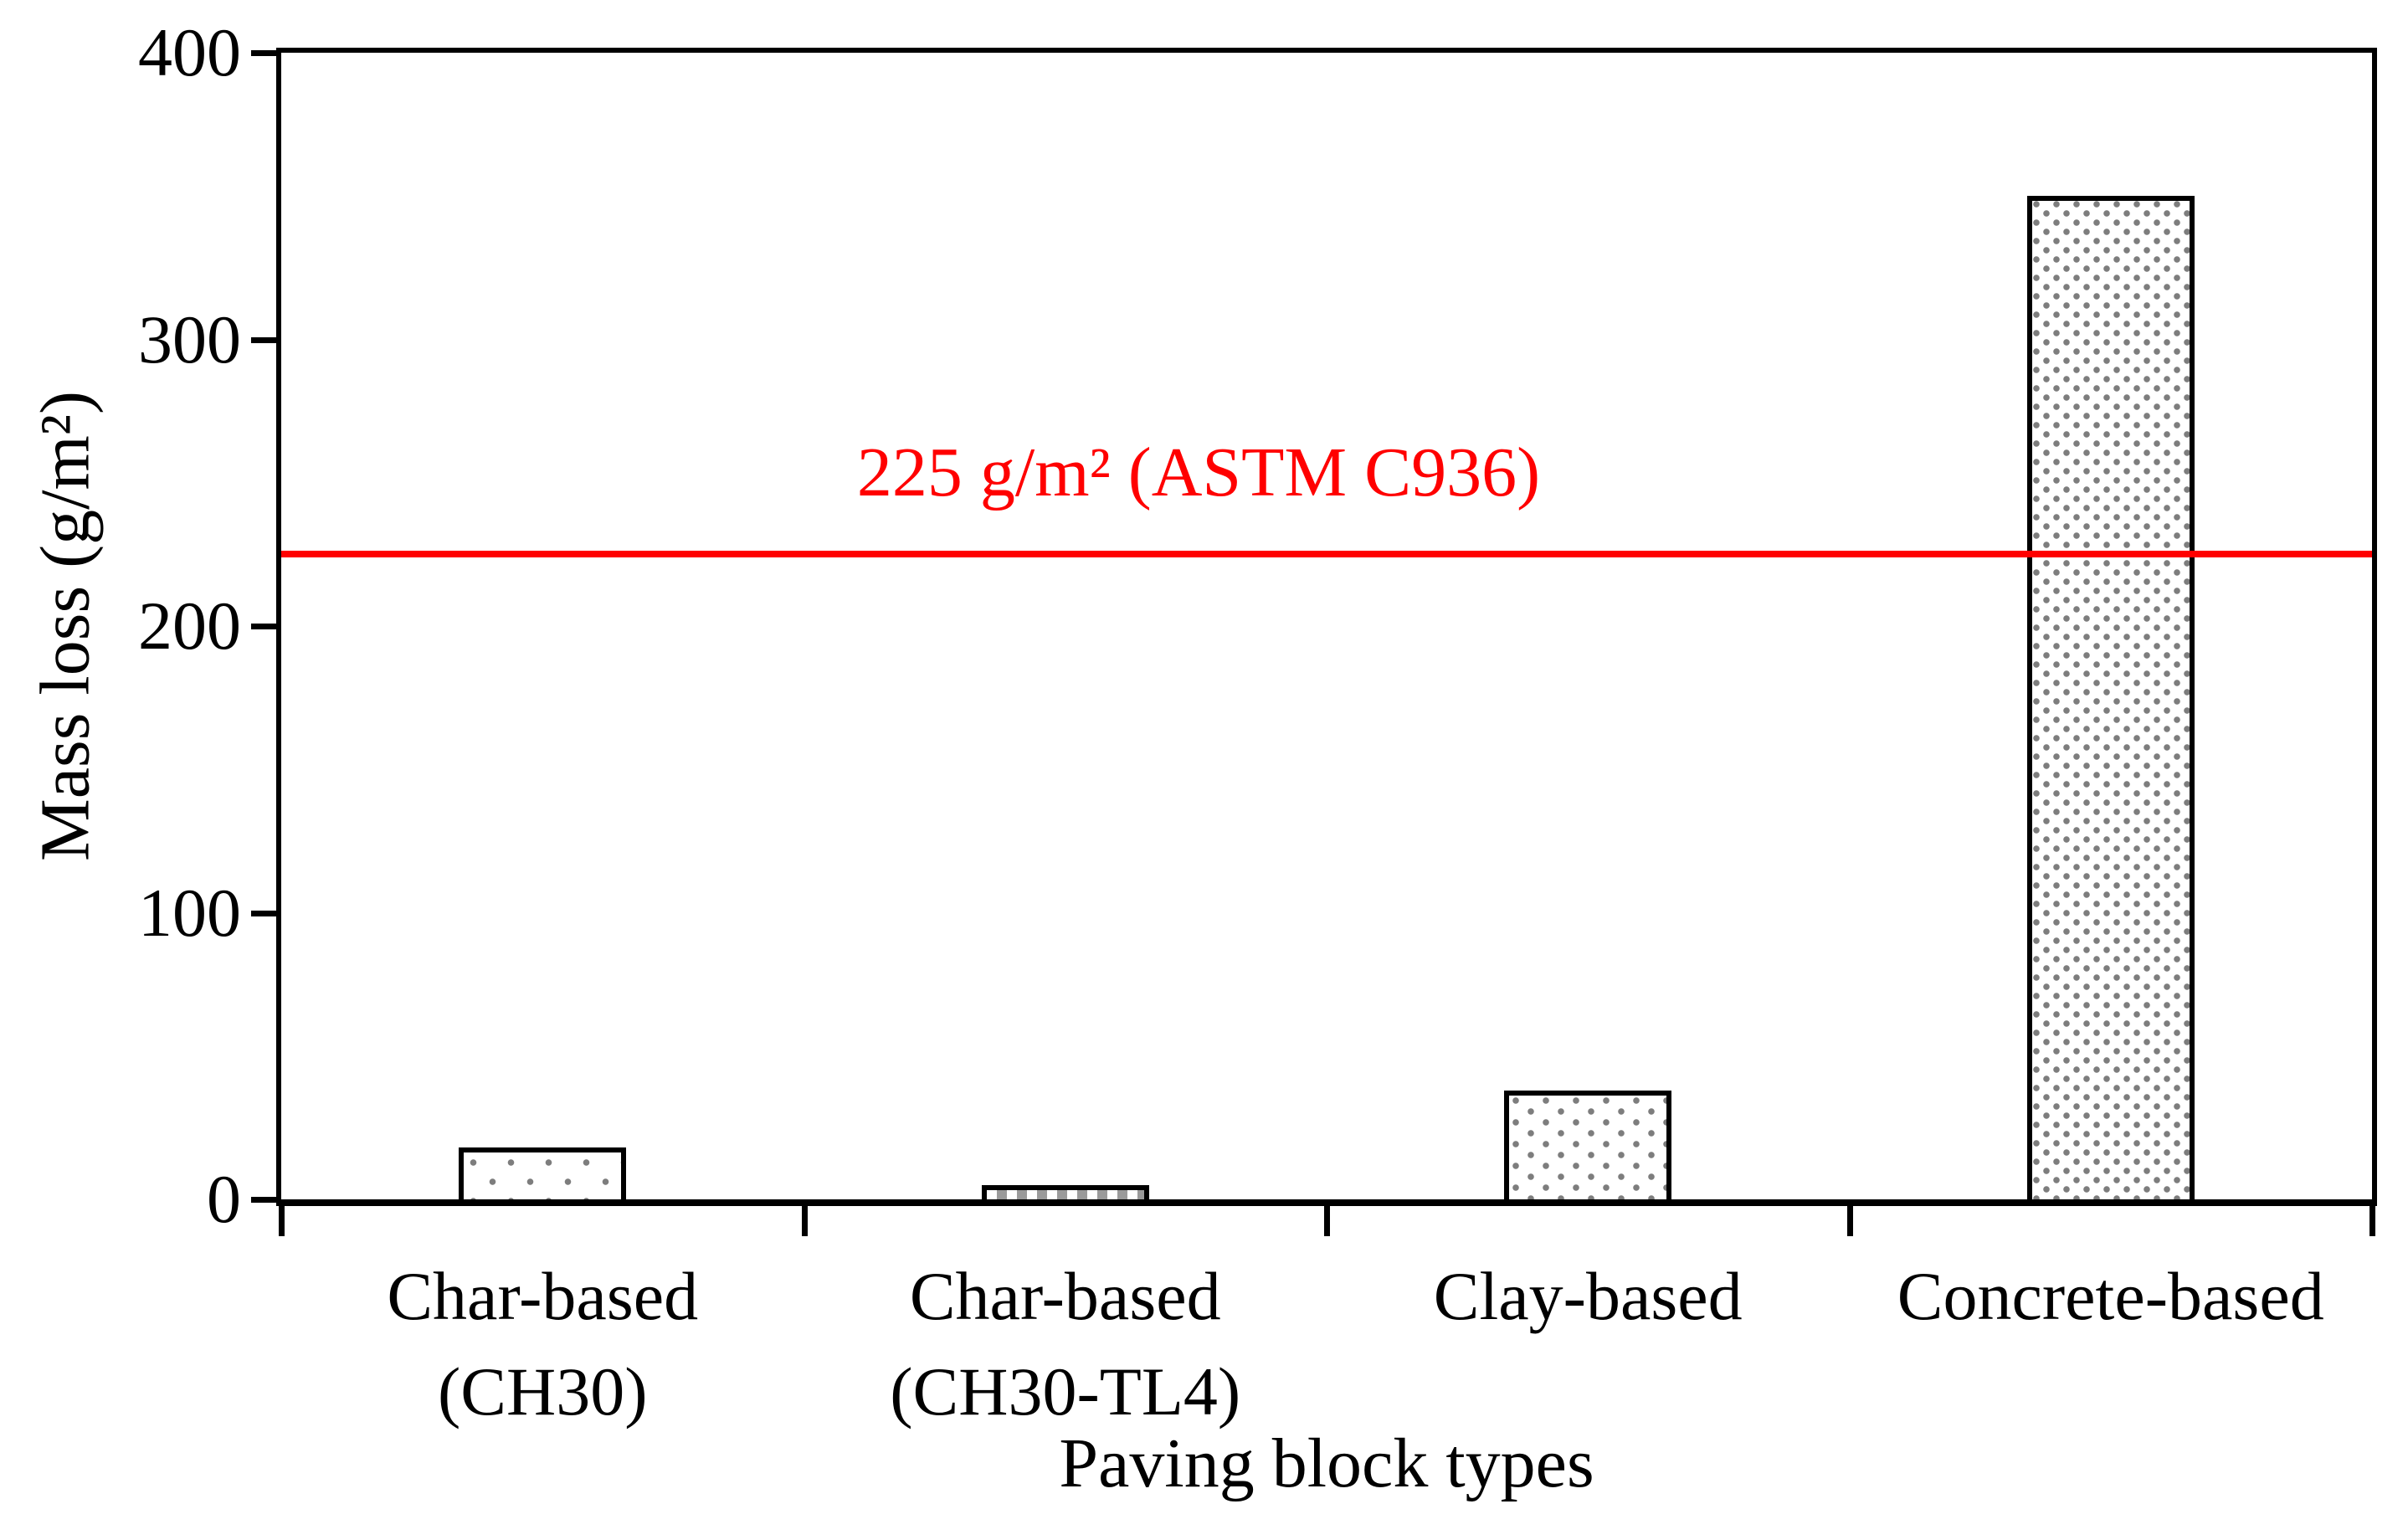 This screenshot has height=1540, width=2408. Describe the element at coordinates (189, 913) in the screenshot. I see `y-tick-label: 100` at that location.